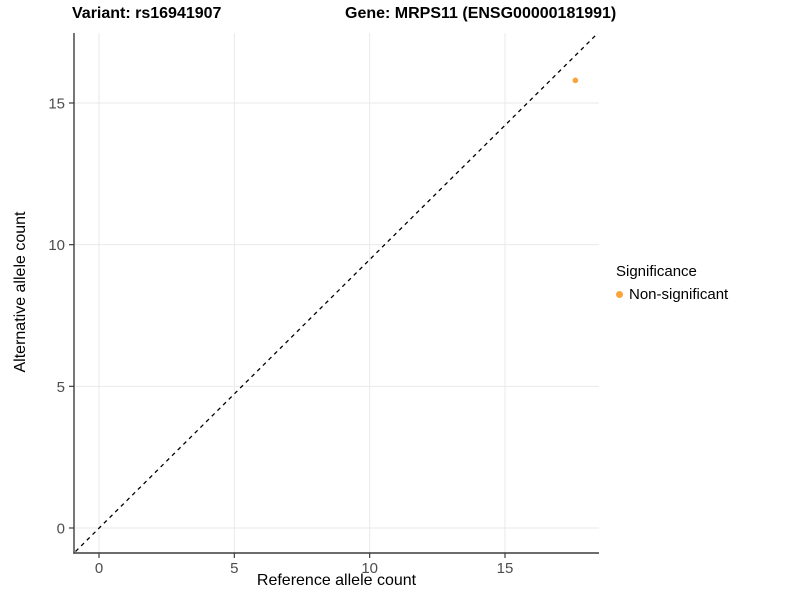 The image size is (800, 600). I want to click on x-tick-label: 15, so click(505, 568).